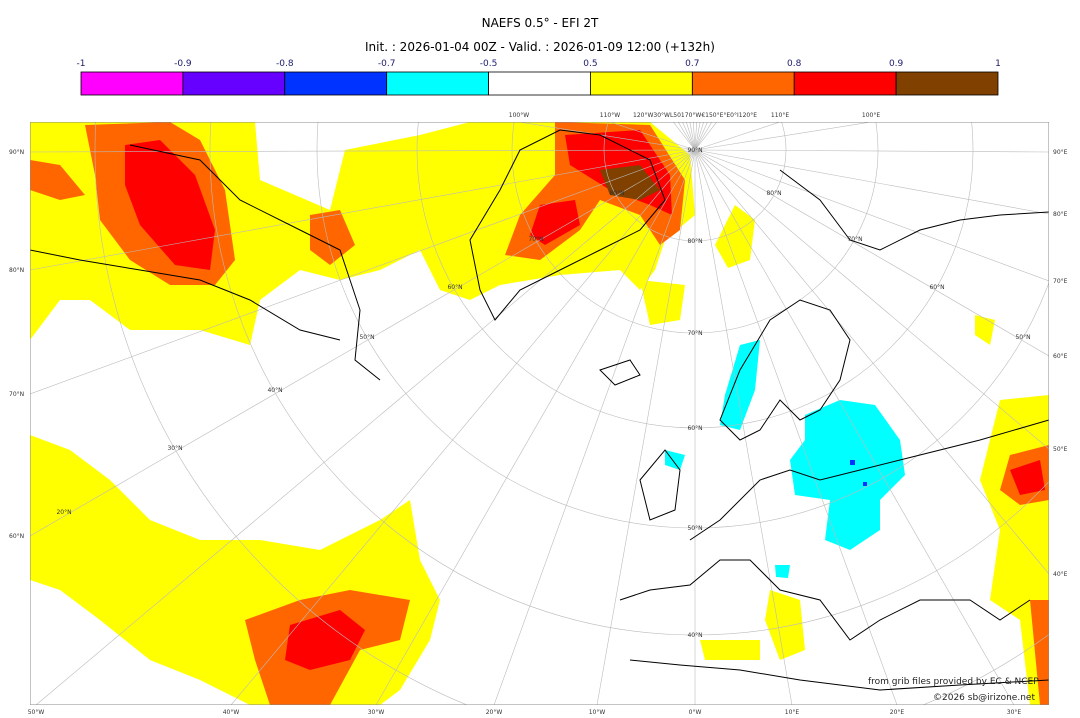  Describe the element at coordinates (540, 23) in the screenshot. I see `figure-title: NAEFS 0.5° - EFI 2T` at that location.